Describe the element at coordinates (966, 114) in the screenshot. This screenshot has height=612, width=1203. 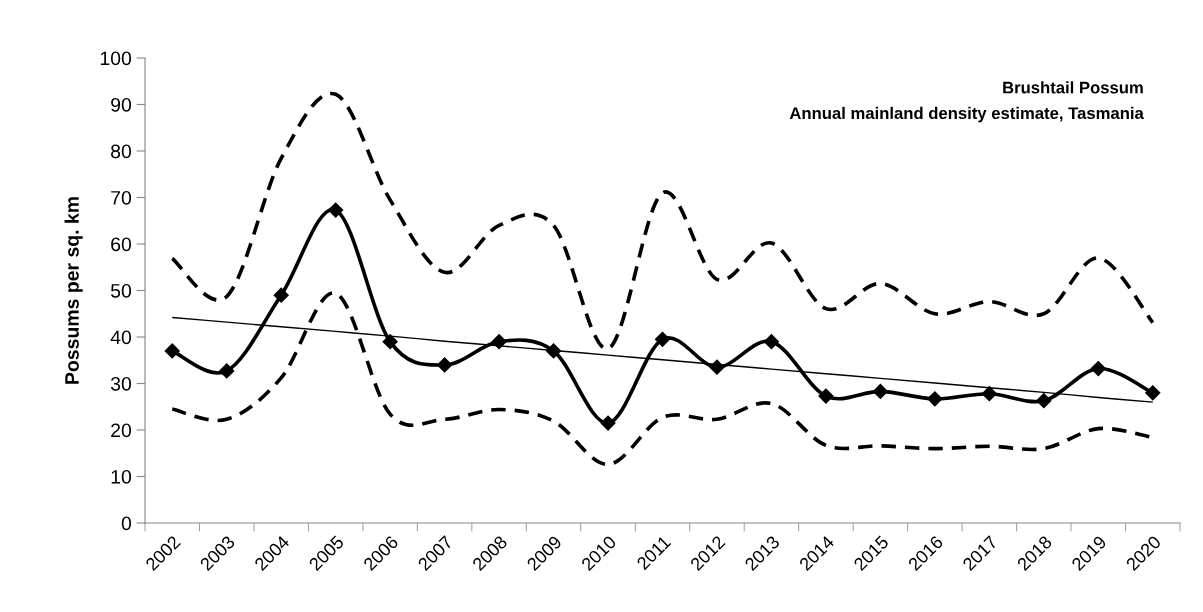
I see `text: Annual mainland density estimate, Tasmania` at that location.